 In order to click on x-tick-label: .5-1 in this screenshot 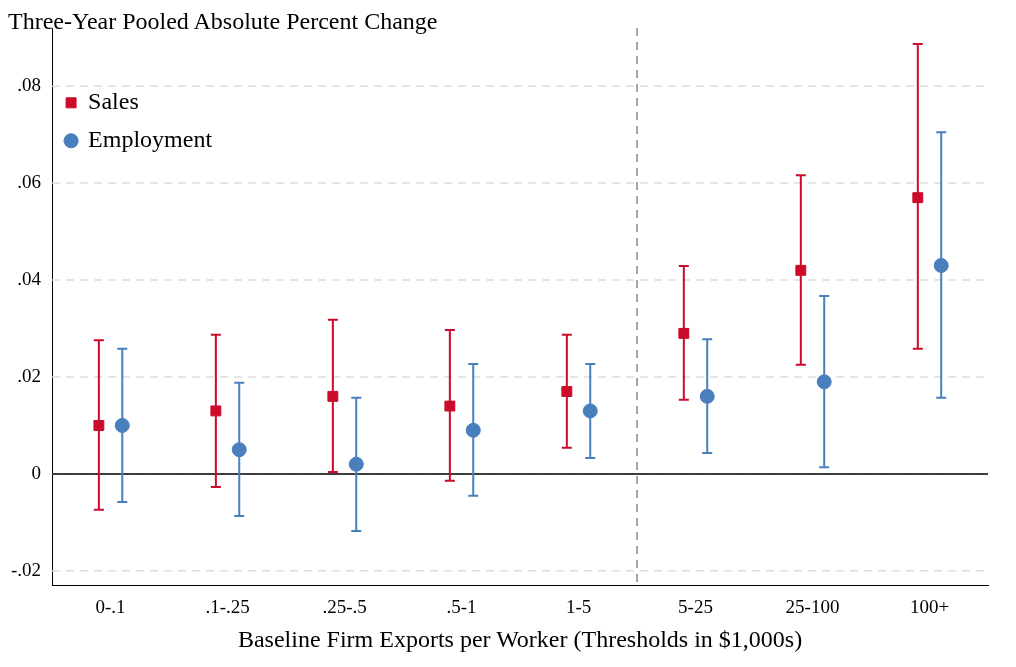, I will do `click(461, 606)`.